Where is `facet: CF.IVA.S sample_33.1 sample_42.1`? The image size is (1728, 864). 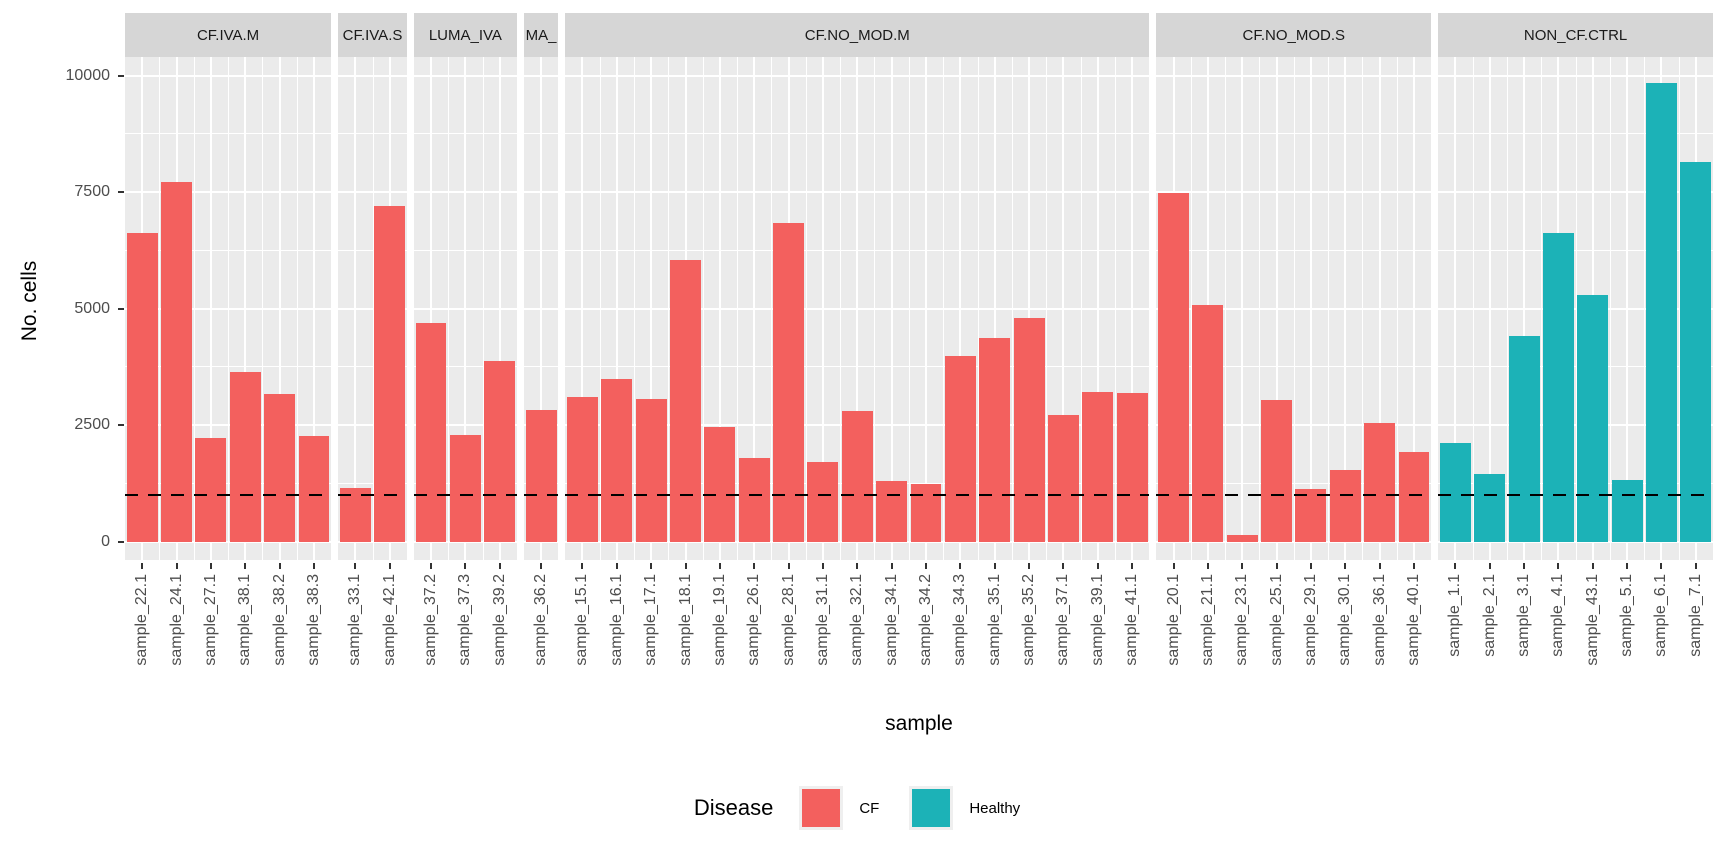
facet: CF.IVA.S sample_33.1 sample_42.1 is located at coordinates (372, 361).